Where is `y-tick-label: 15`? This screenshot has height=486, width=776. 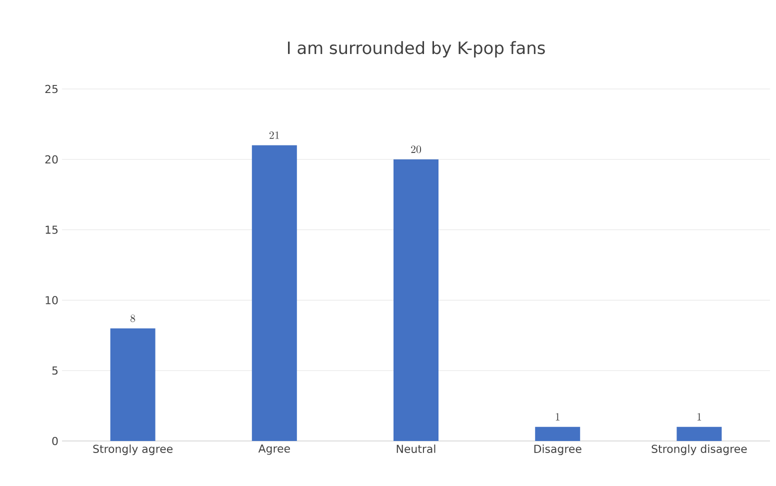 y-tick-label: 15 is located at coordinates (52, 230).